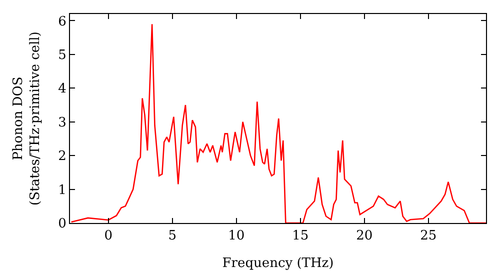 The image size is (500, 280). I want to click on x-axis-title: Frequency (THz), so click(278, 264).